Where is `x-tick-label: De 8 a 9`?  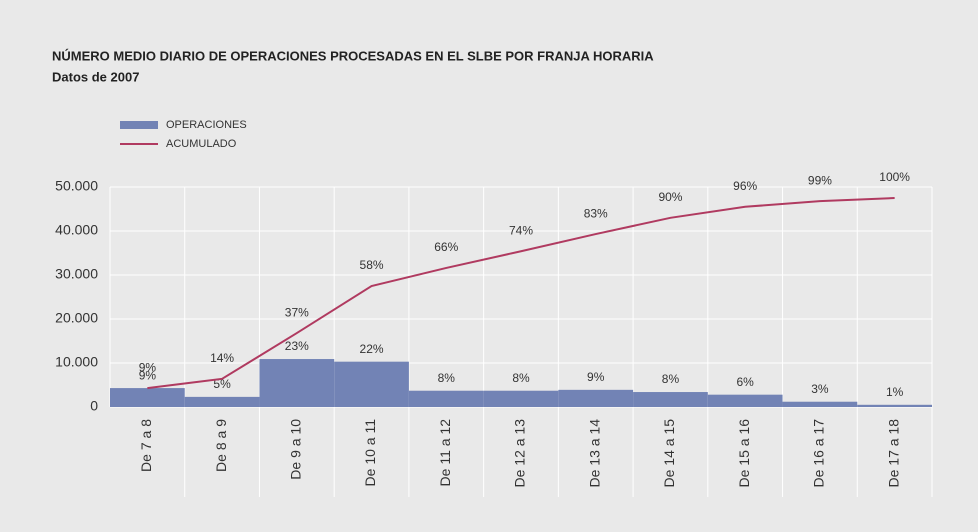 x-tick-label: De 8 a 9 is located at coordinates (221, 445).